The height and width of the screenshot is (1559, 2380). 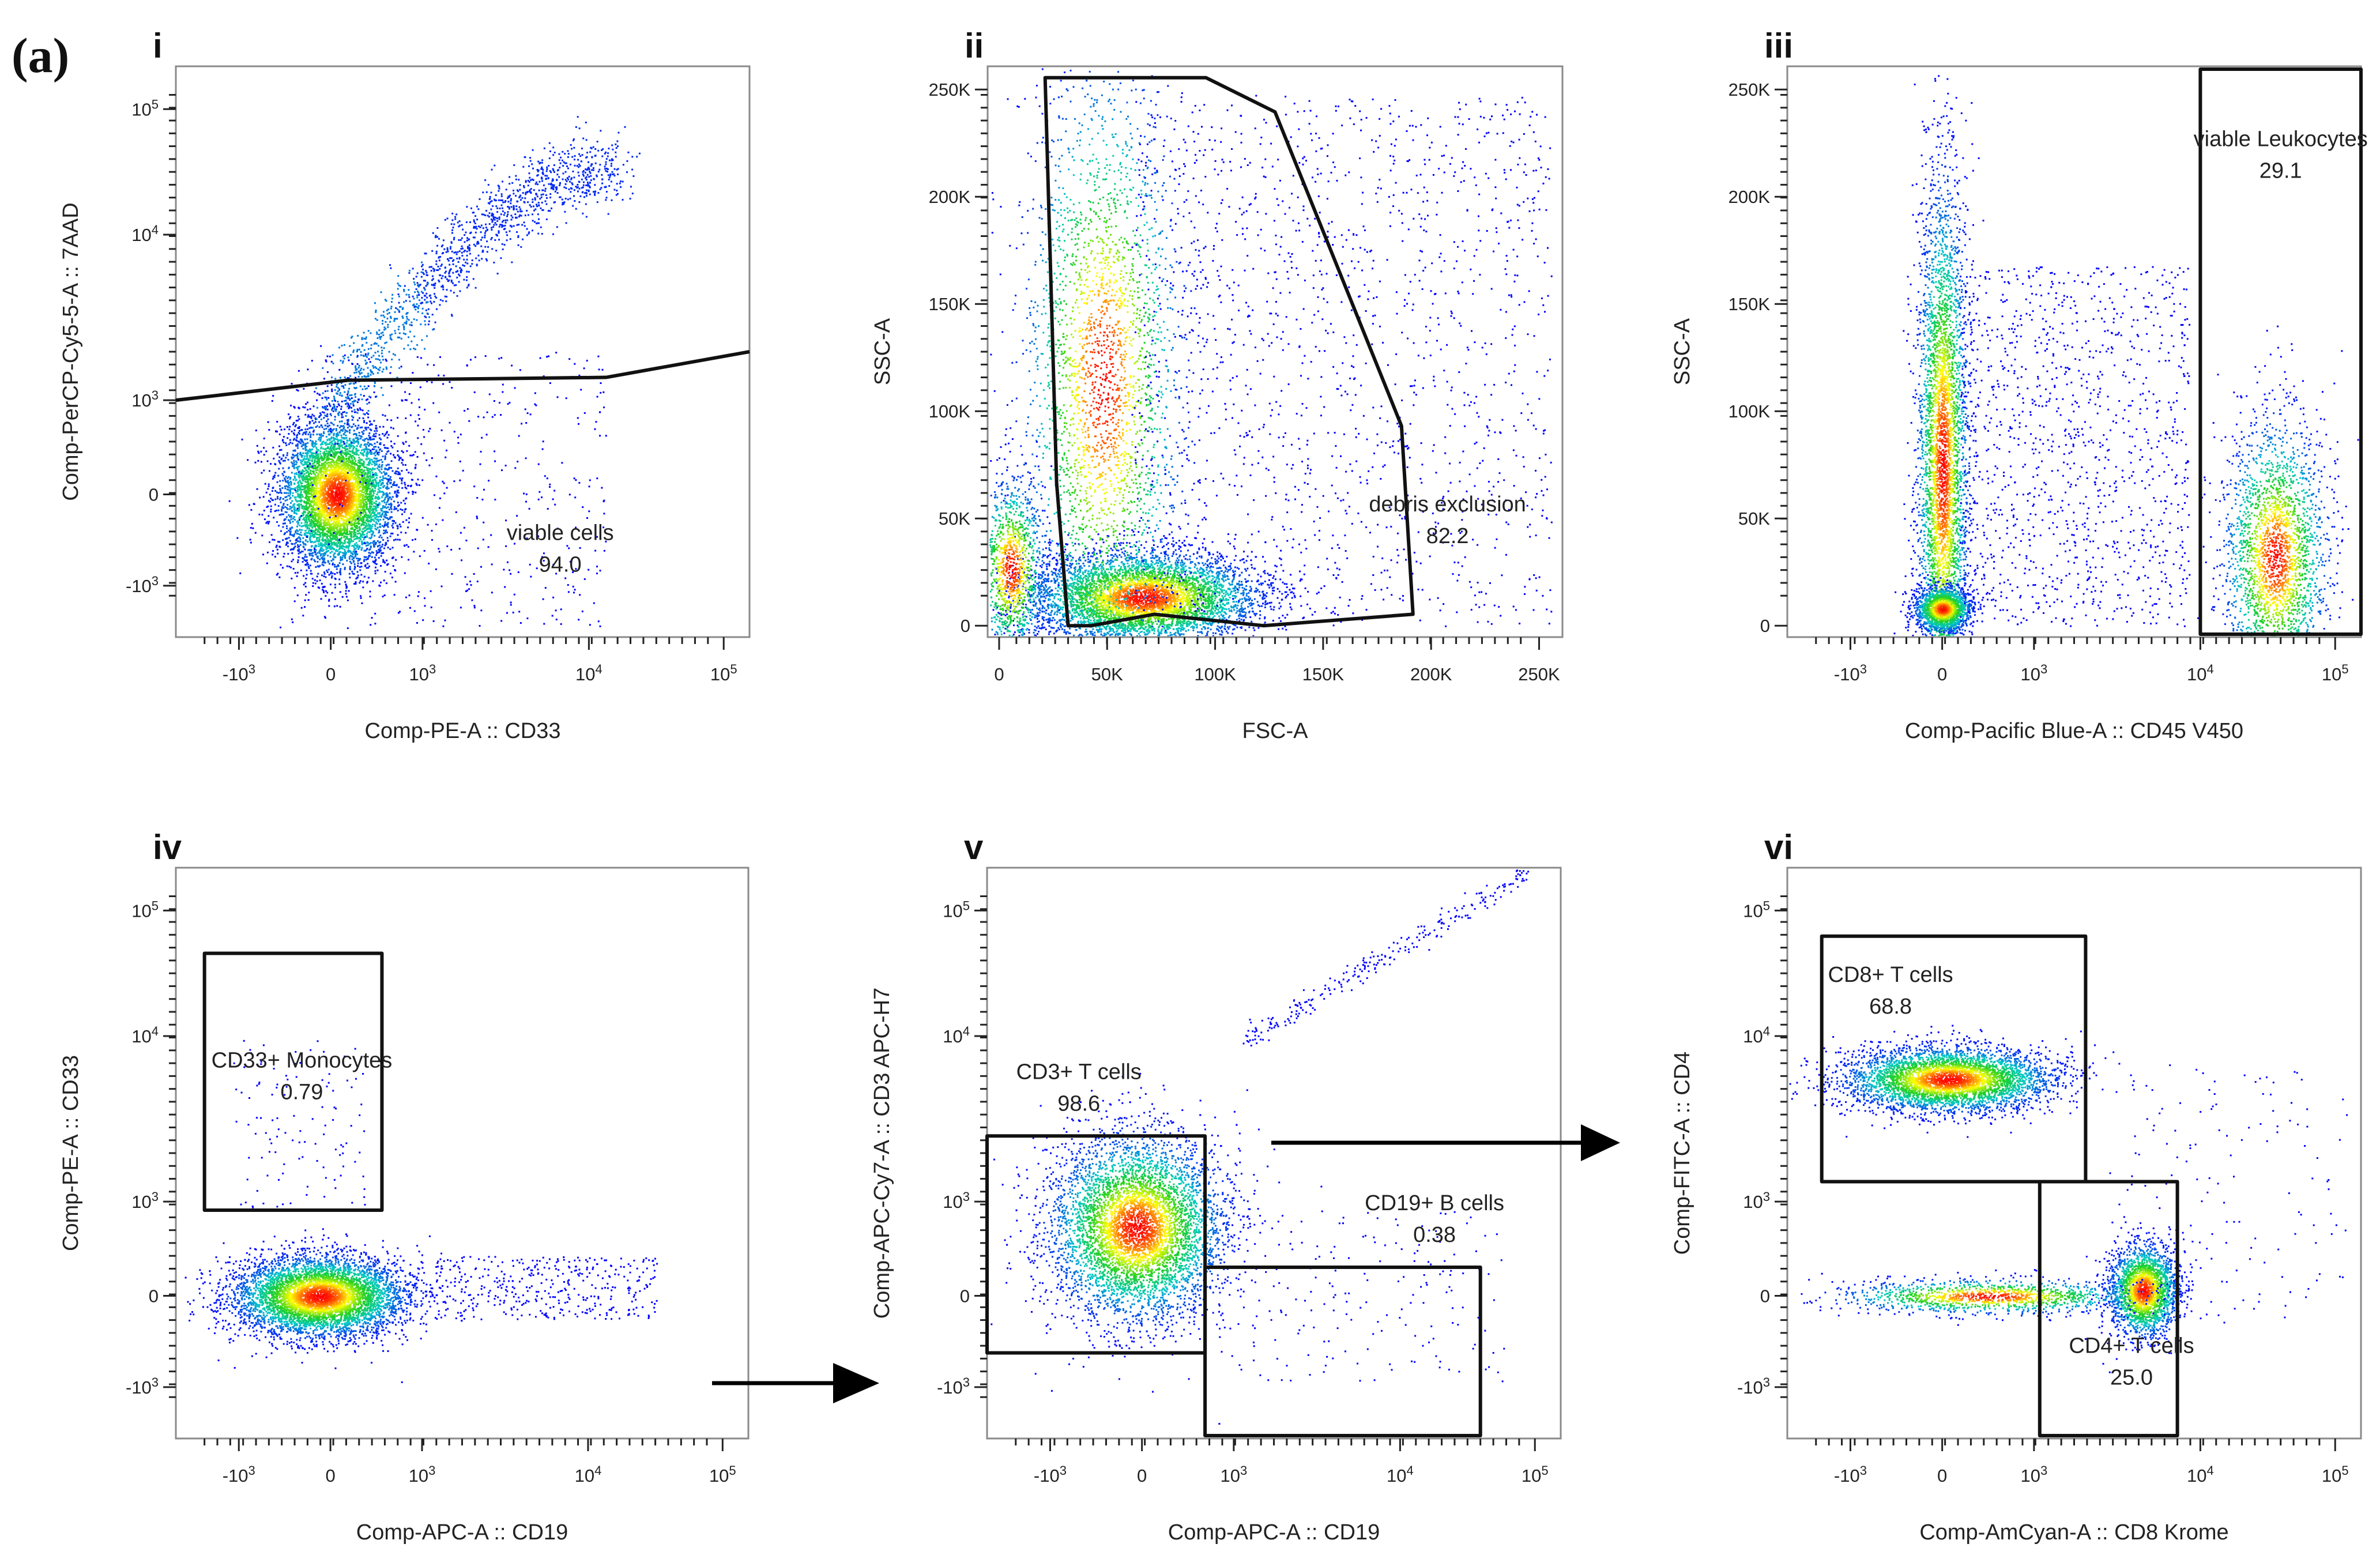 What do you see at coordinates (435, 372) in the screenshot?
I see `scatter-points` at bounding box center [435, 372].